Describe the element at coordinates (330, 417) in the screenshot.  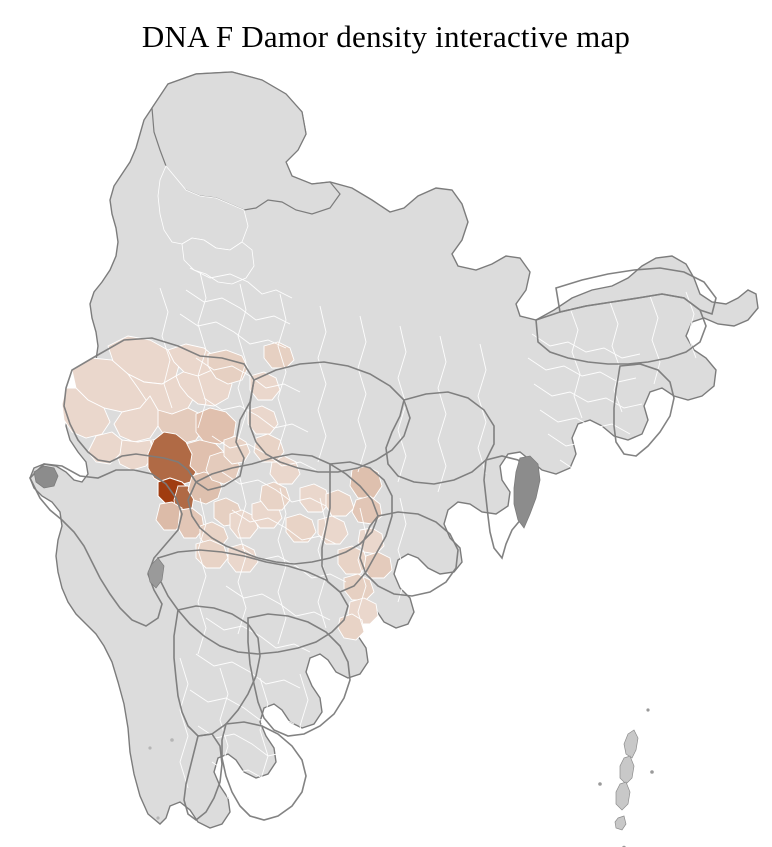
I see `state-border-uttar-pradesh` at that location.